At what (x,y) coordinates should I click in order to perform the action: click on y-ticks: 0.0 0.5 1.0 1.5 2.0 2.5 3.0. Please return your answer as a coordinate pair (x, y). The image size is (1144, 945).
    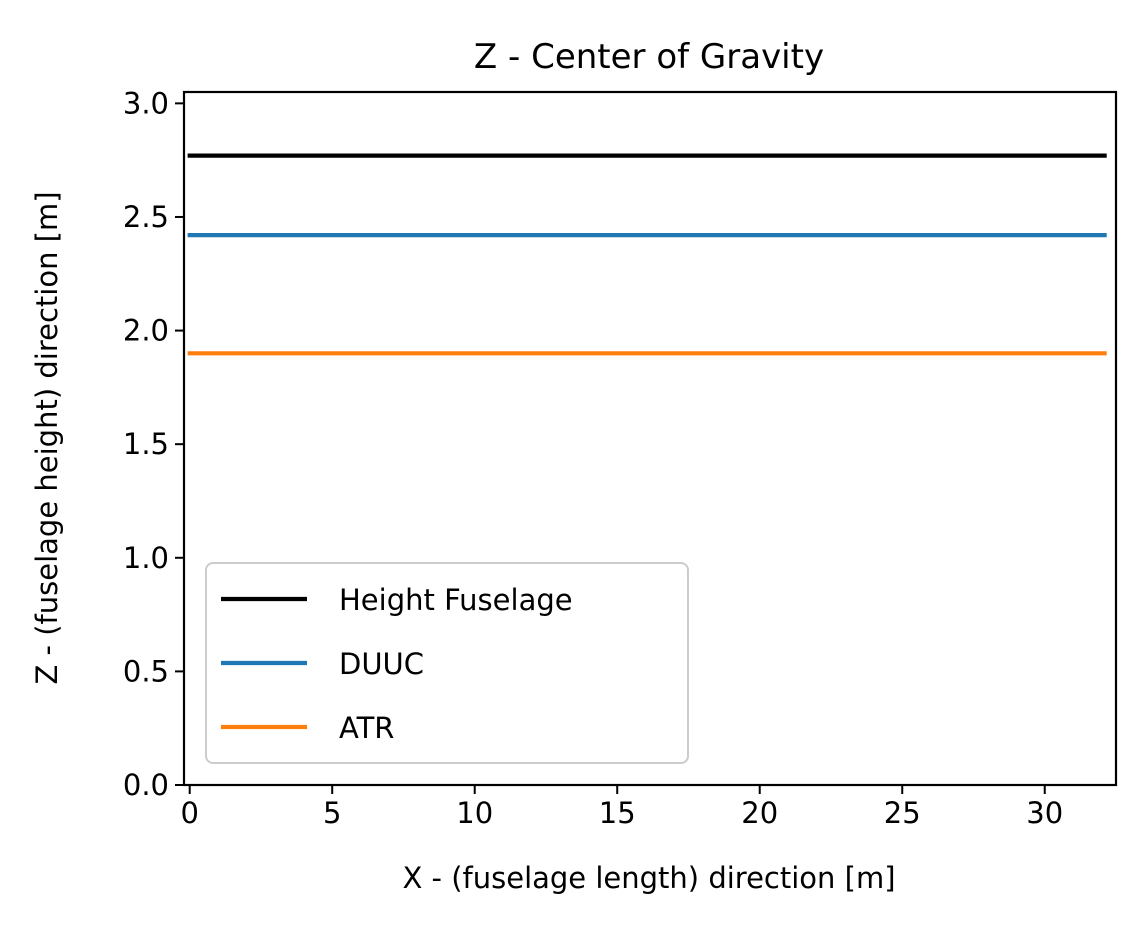
    Looking at the image, I should click on (153, 444).